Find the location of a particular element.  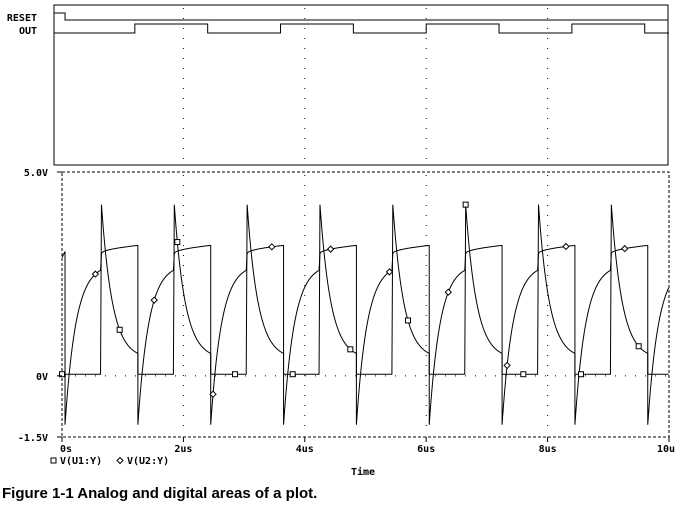

legend-series-1: V(U1:Y) is located at coordinates (81, 461).